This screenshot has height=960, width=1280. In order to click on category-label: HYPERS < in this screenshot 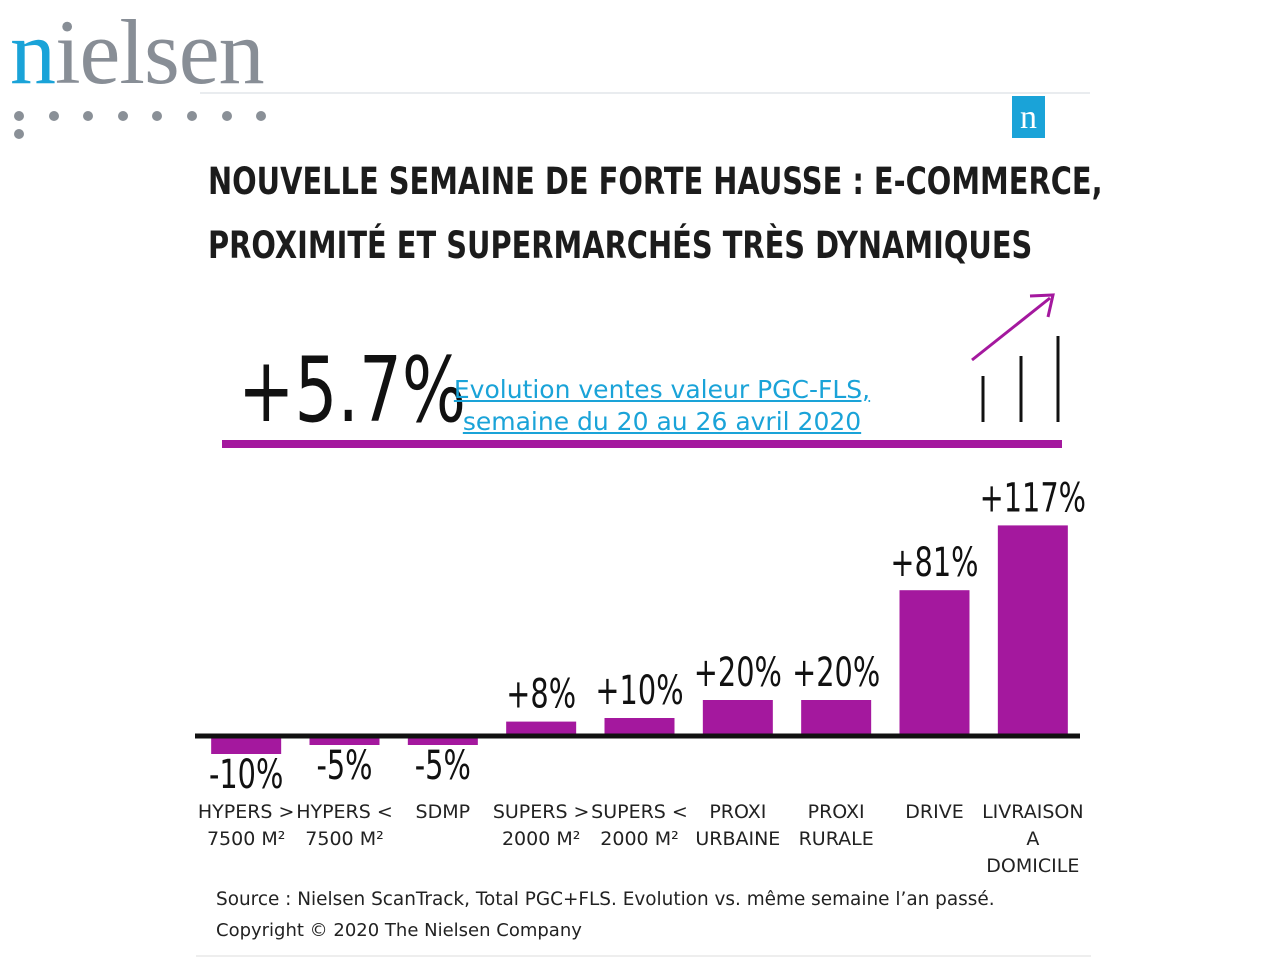, I will do `click(344, 812)`.